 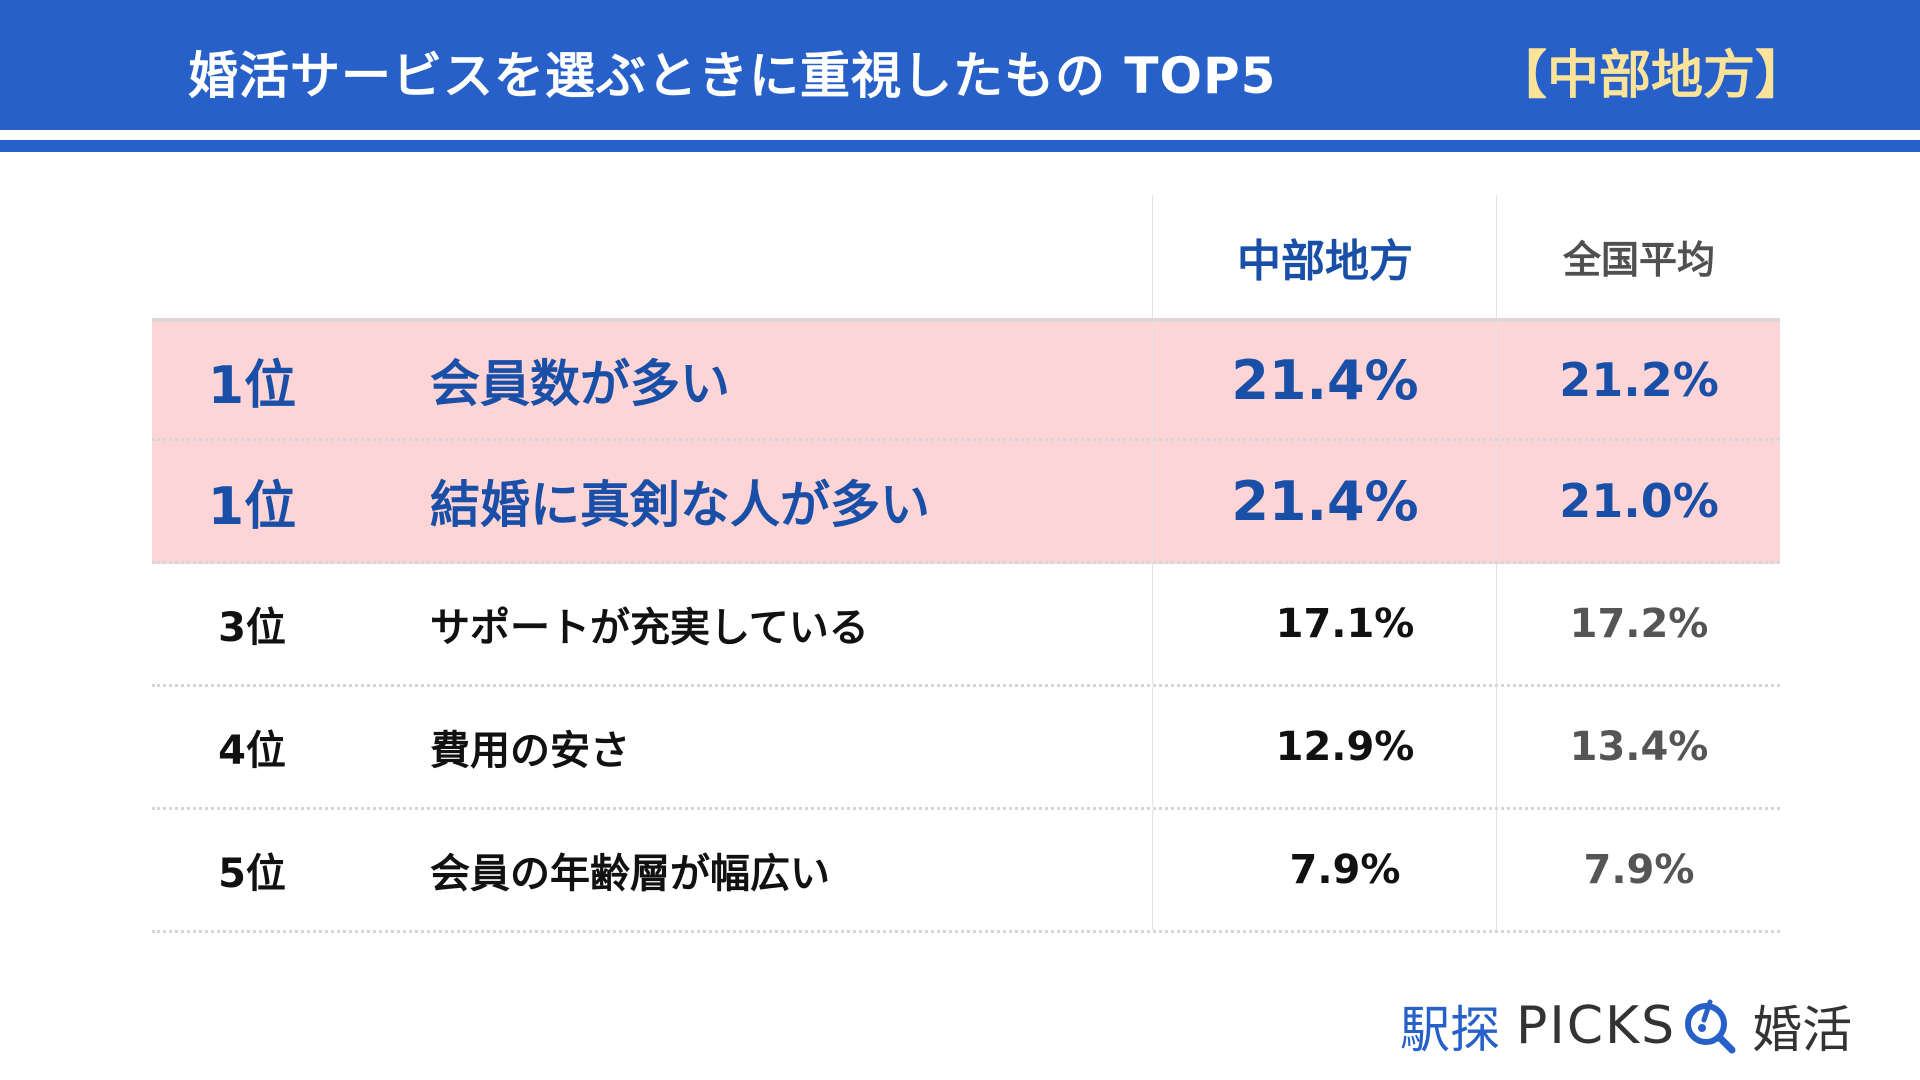 I want to click on table-header-row: 中部地方 全国平均, so click(x=966, y=256).